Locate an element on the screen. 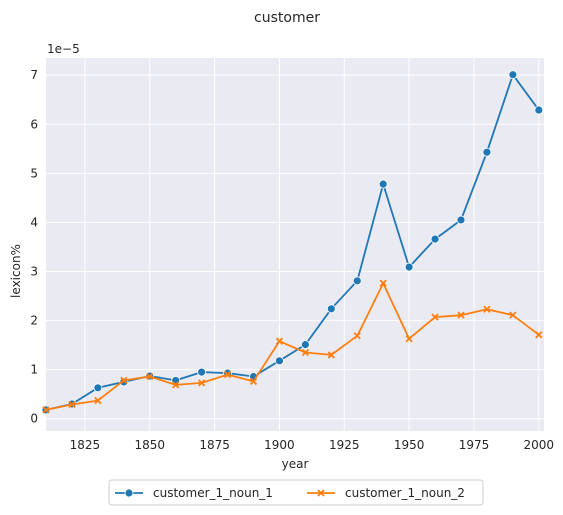 Image resolution: width=563 pixels, height=515 pixels. x-tick-label: 1875 is located at coordinates (214, 445).